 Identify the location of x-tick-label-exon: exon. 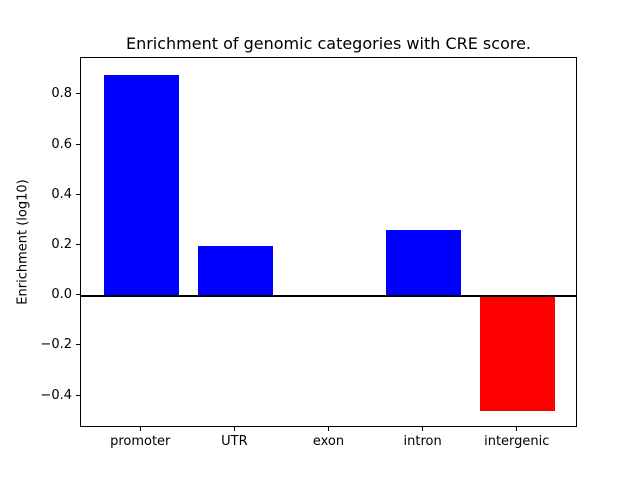
(328, 441).